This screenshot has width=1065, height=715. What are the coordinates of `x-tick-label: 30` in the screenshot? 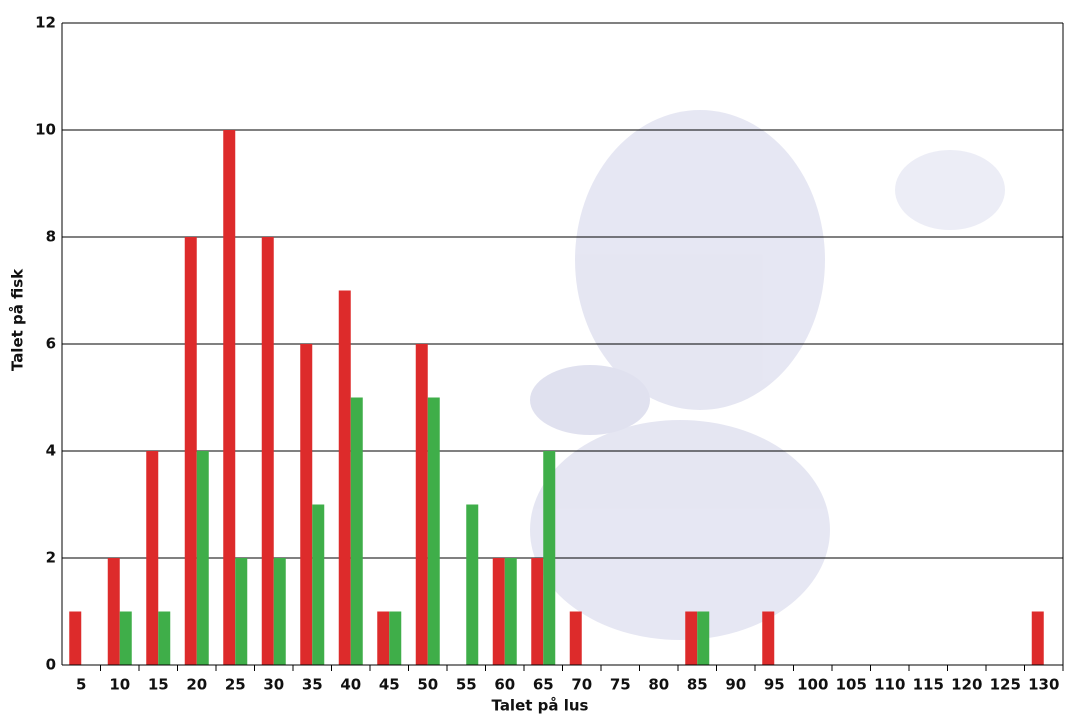 It's located at (273, 685).